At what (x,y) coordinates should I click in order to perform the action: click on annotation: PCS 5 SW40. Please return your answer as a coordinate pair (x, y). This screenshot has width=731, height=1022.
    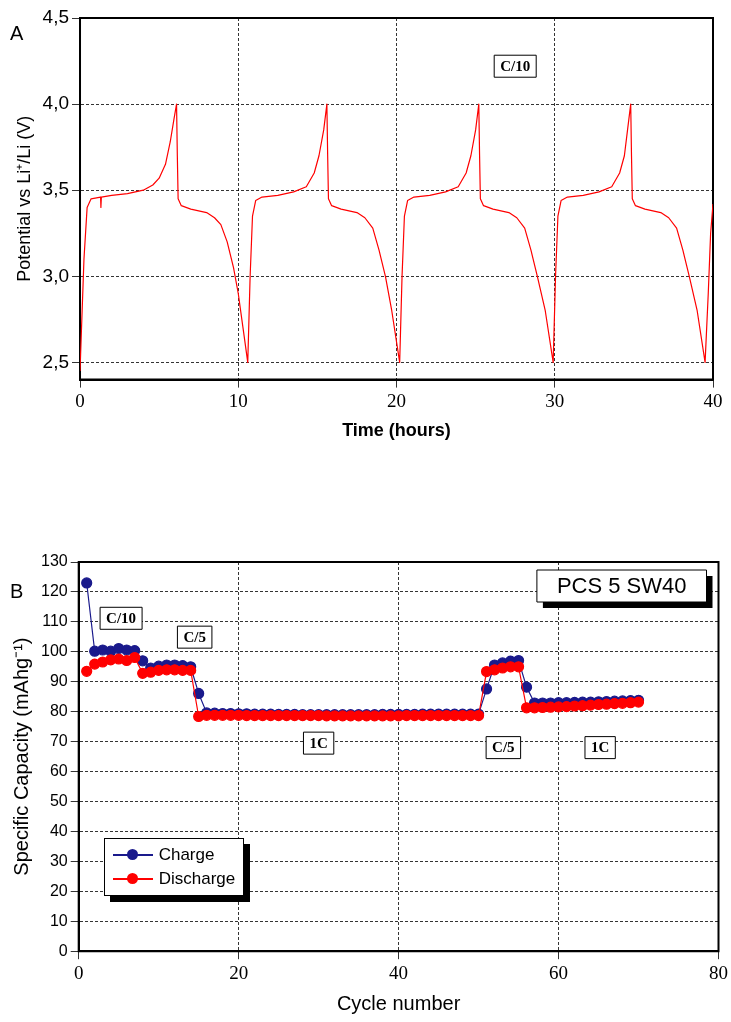
    Looking at the image, I should click on (621, 586).